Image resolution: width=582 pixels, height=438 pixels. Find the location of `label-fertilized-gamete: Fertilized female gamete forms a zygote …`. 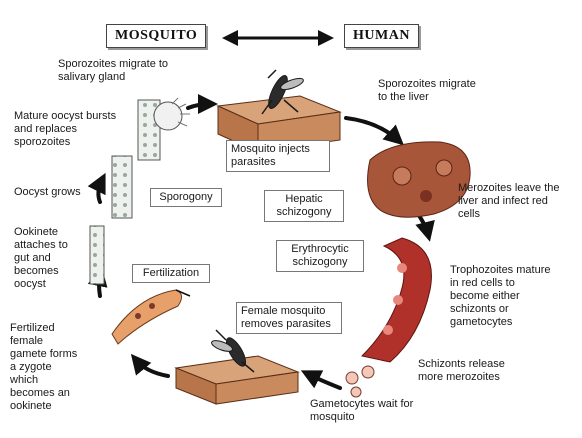

label-fertilized-gamete: Fertilized female gamete forms a zygote … is located at coordinates (44, 367).